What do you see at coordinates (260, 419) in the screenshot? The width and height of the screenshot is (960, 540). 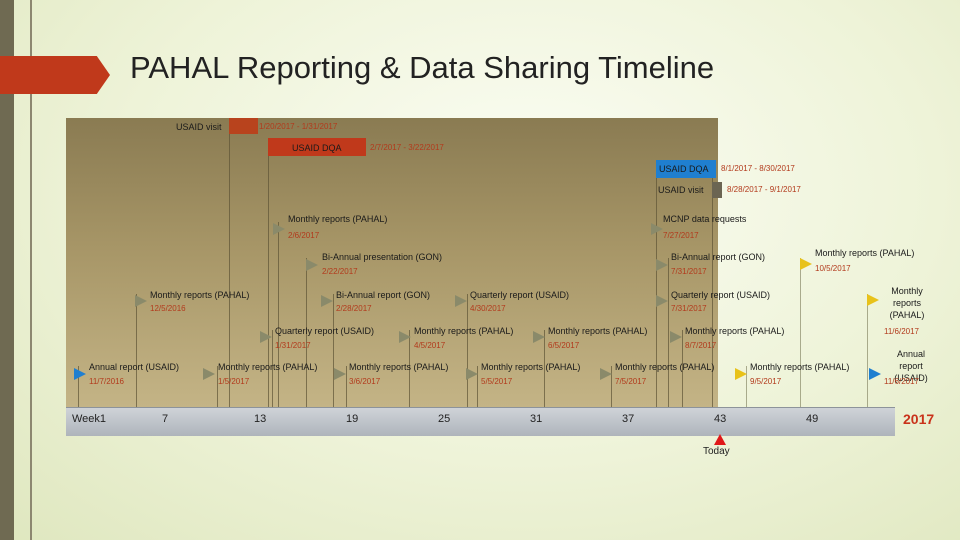 I see `week-label: 13` at bounding box center [260, 419].